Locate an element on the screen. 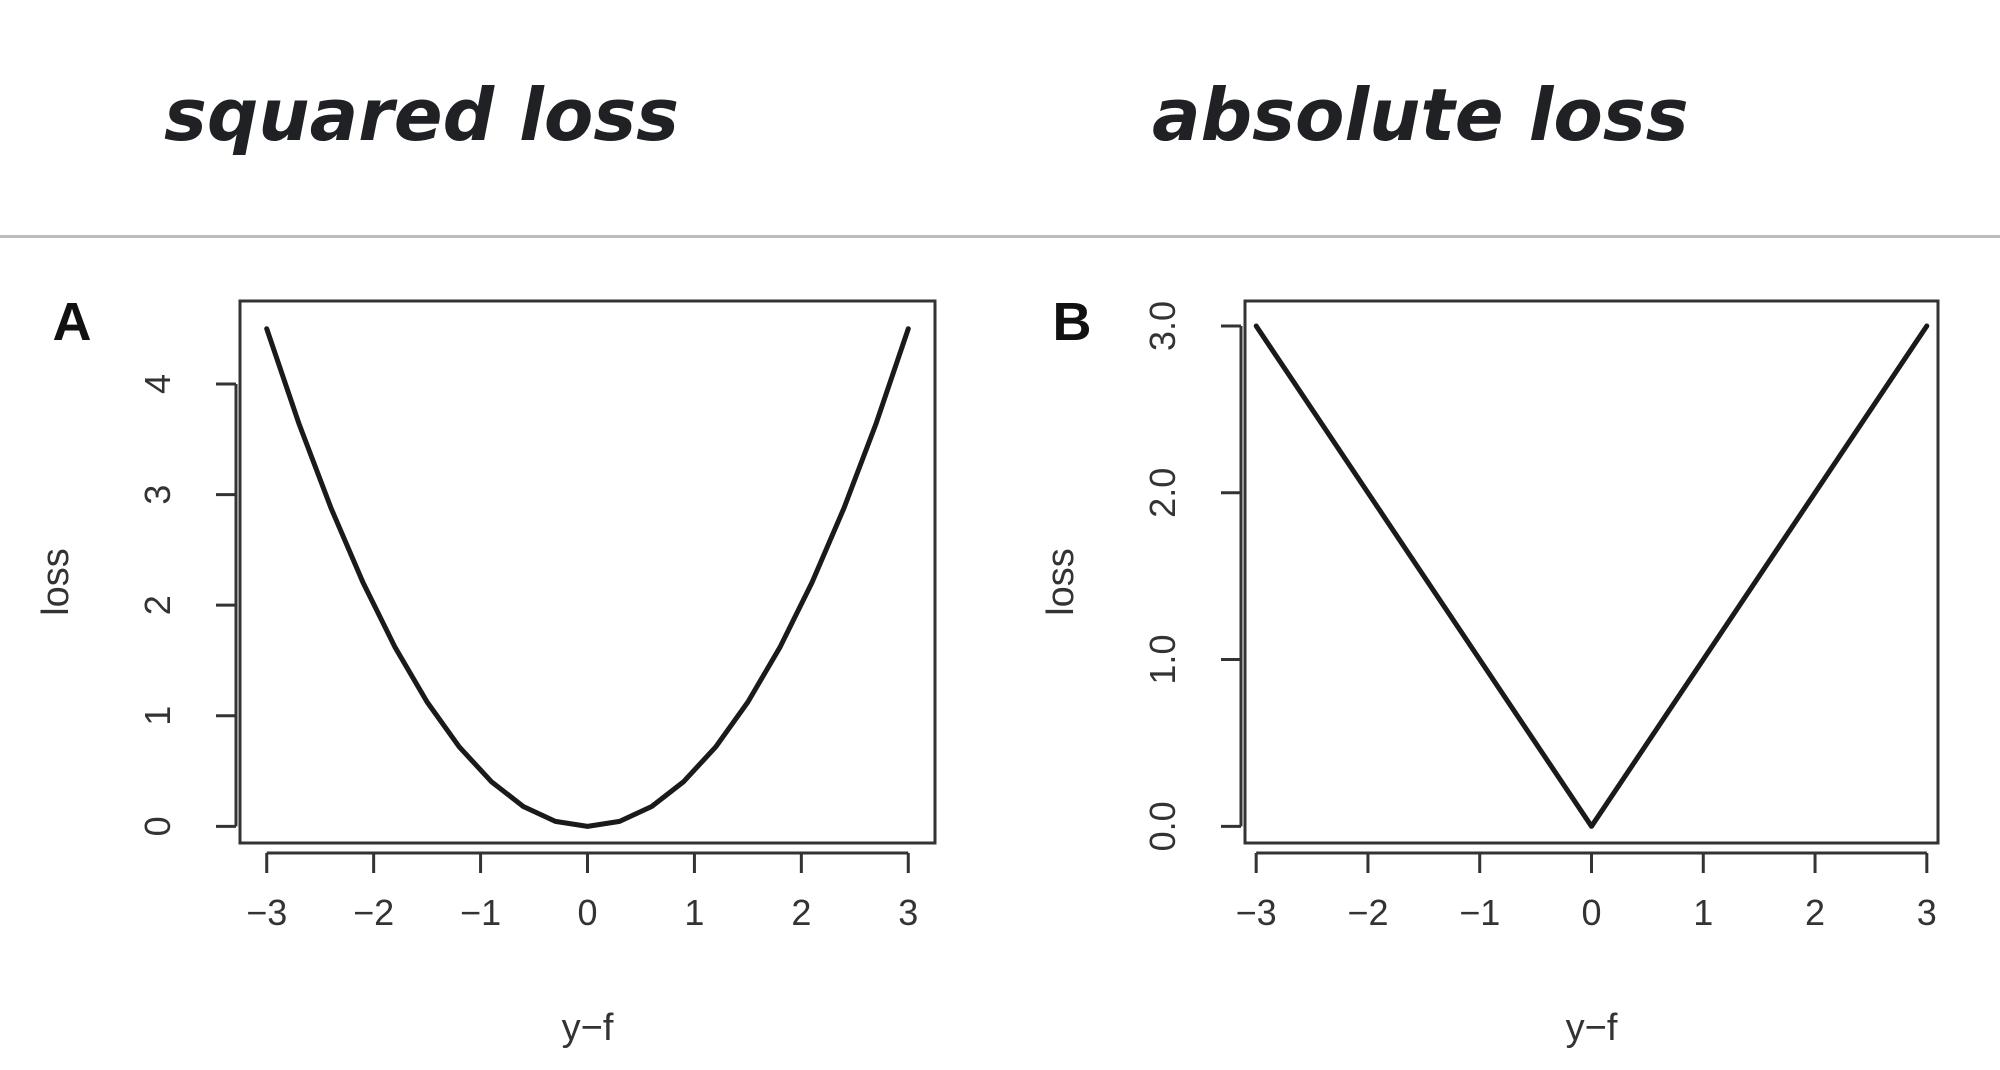 The height and width of the screenshot is (1070, 2000). y-tick-label: 2.0 is located at coordinates (1162, 493).